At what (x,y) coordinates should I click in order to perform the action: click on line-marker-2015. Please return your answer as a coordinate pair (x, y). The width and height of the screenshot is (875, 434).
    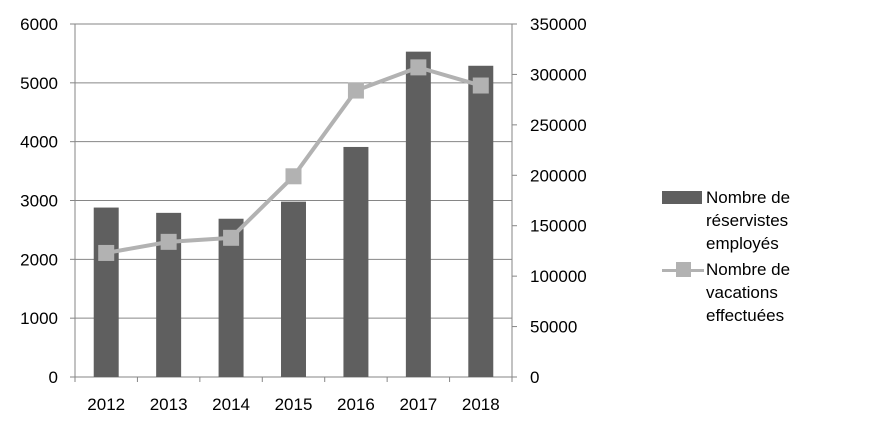
    Looking at the image, I should click on (293, 176).